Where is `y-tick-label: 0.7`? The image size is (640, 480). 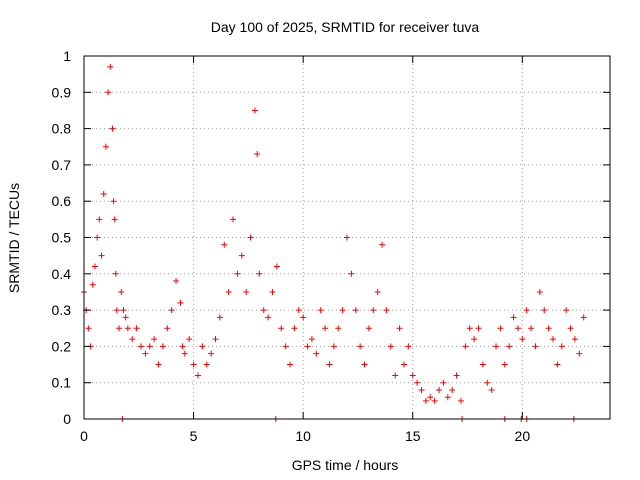 y-tick-label: 0.7 is located at coordinates (62, 165).